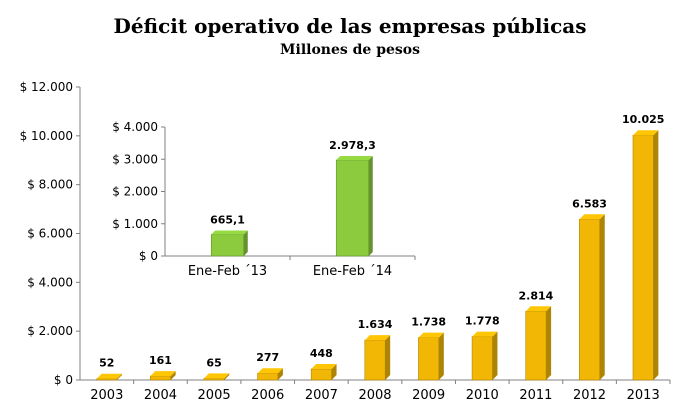 Image resolution: width=700 pixels, height=420 pixels. Describe the element at coordinates (350, 50) in the screenshot. I see `chart-subtitle: Millones de pesos` at that location.